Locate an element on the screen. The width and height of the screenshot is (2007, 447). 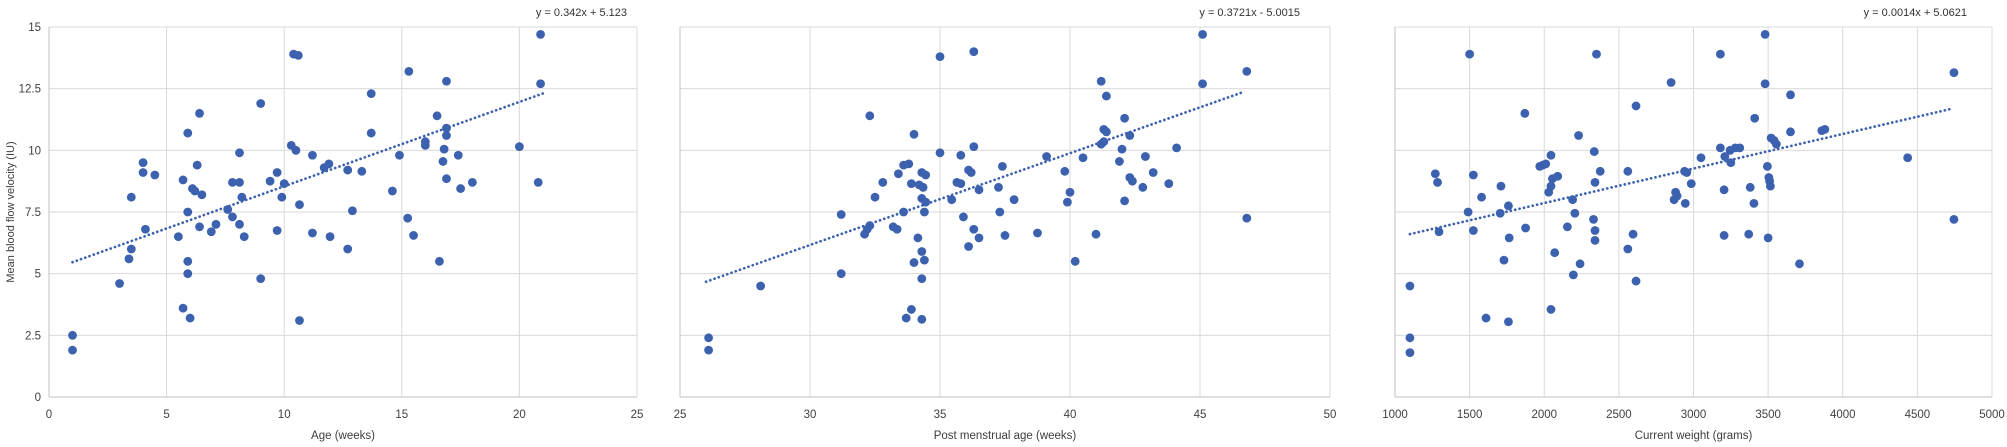
x-tick-label: 5000 is located at coordinates (1992, 415).